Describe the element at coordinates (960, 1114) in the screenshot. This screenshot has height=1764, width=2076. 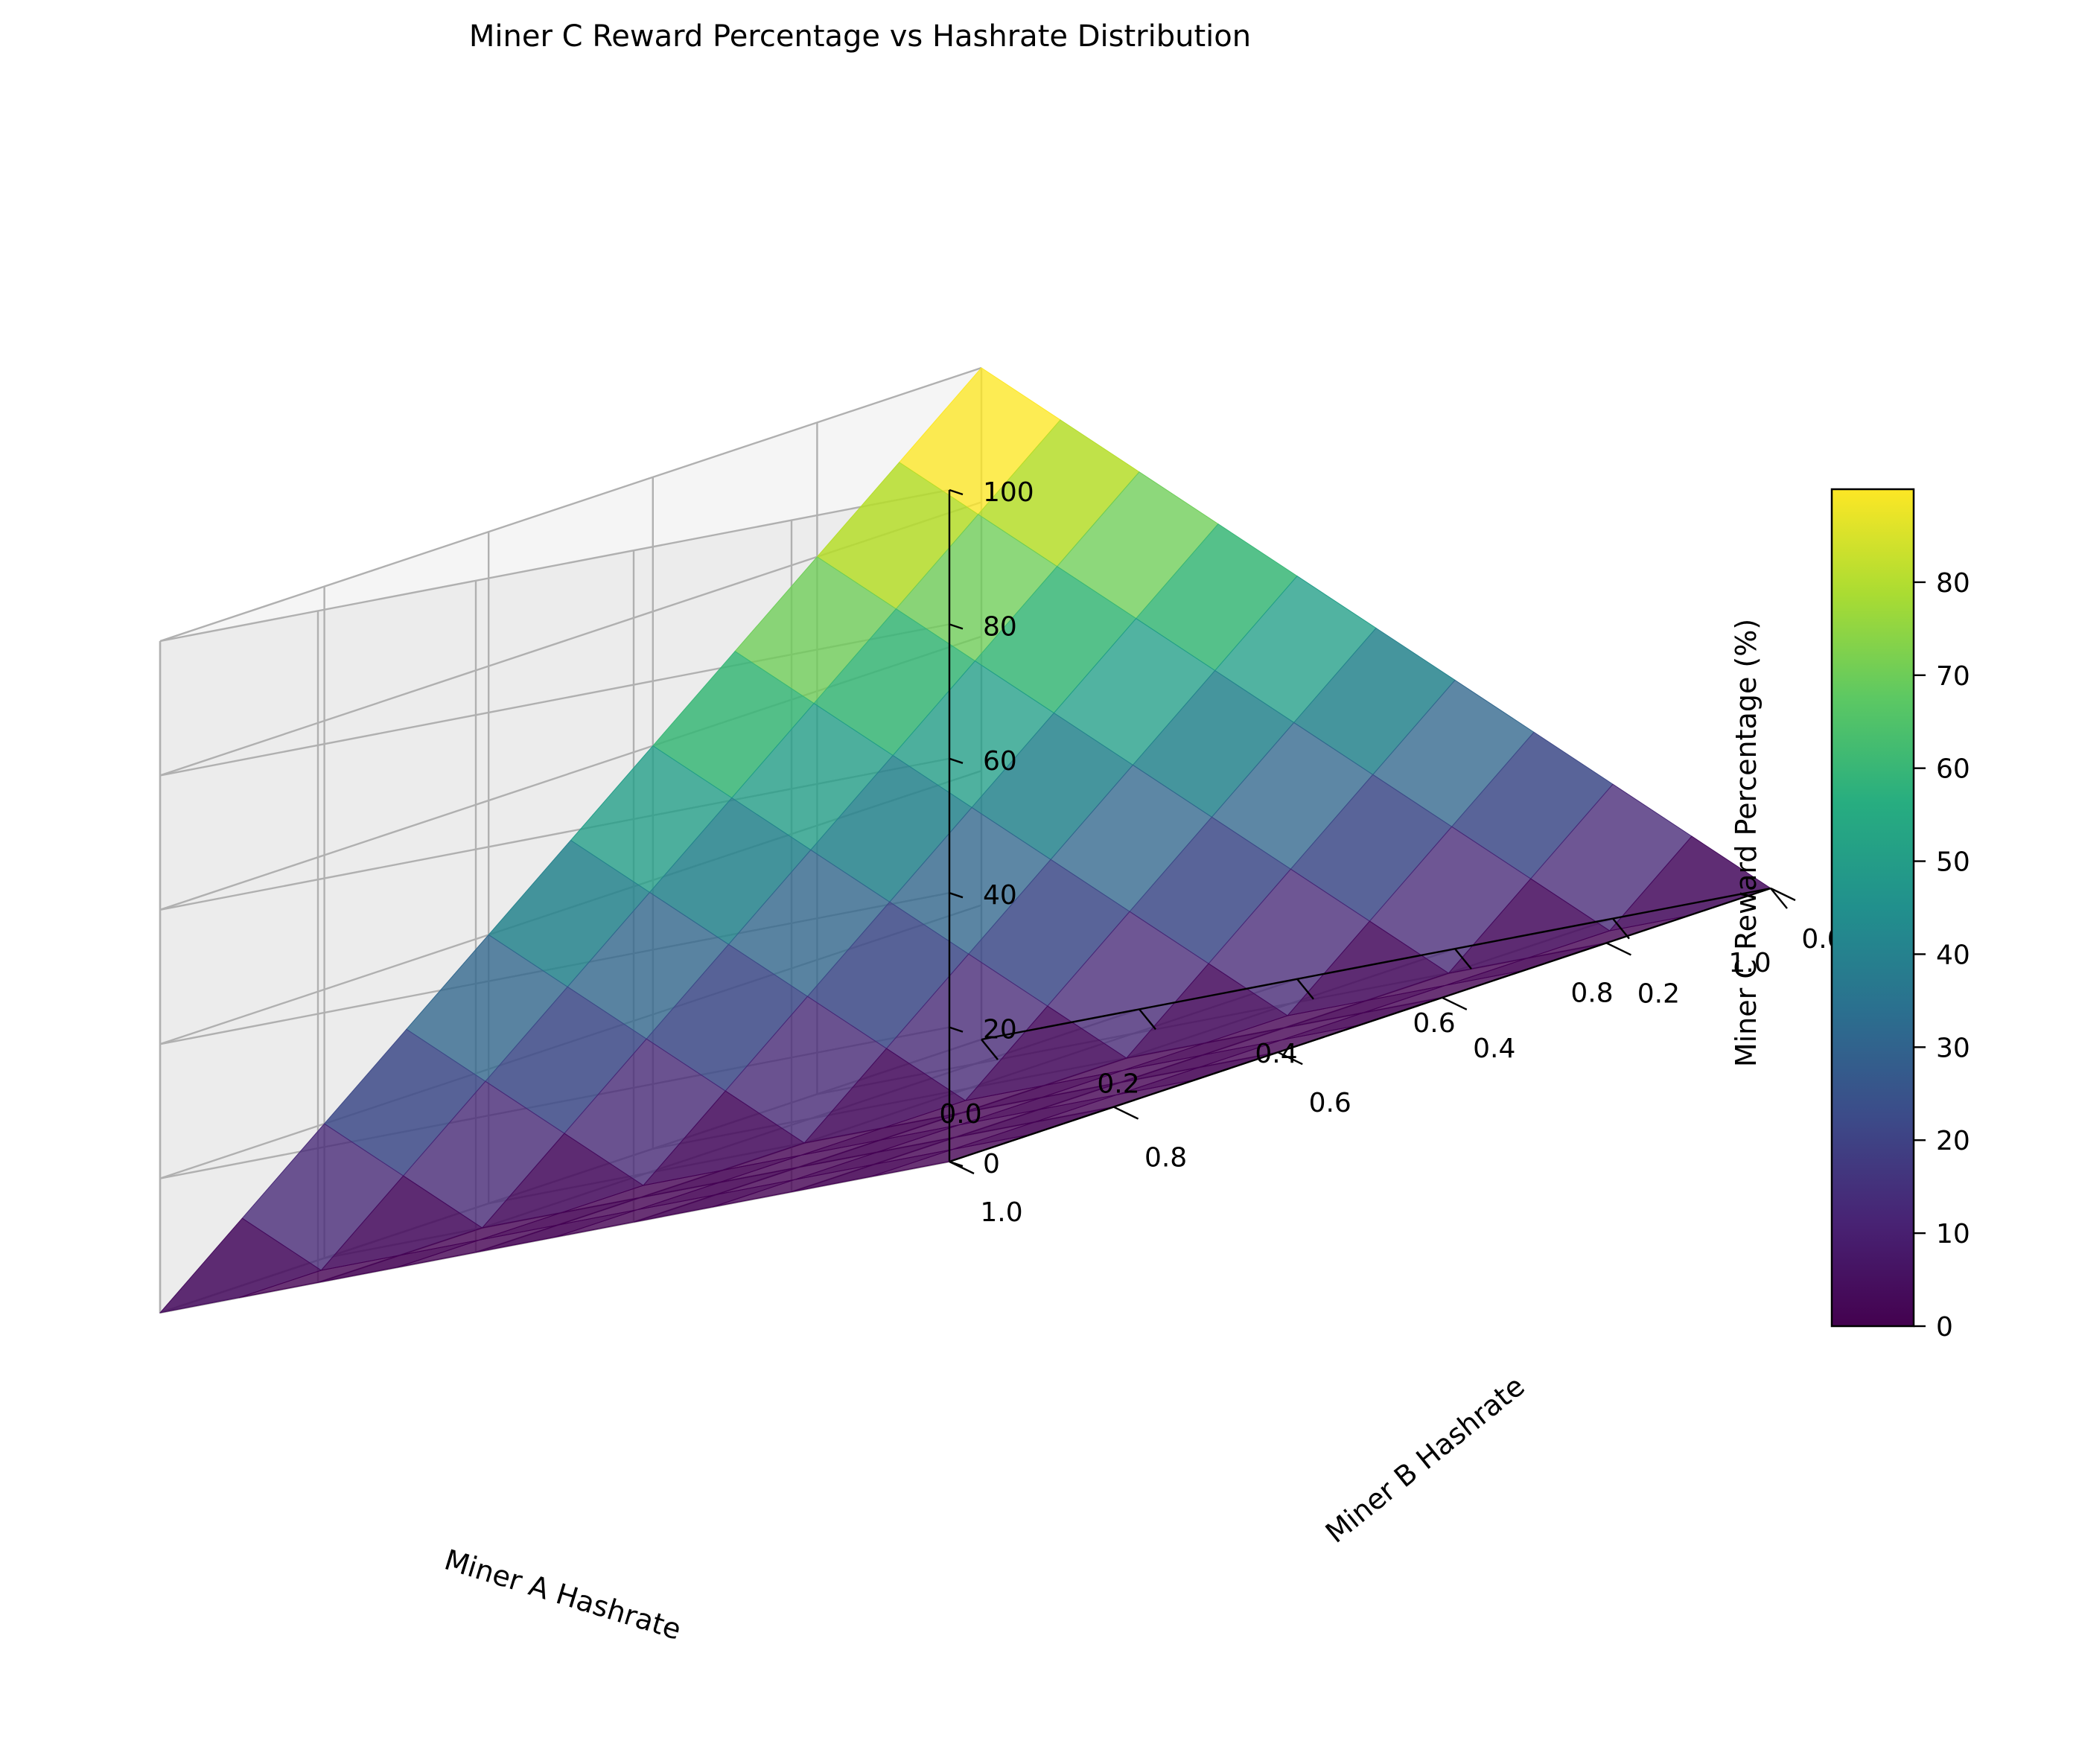
I see `x-tick-label: 0.0` at that location.